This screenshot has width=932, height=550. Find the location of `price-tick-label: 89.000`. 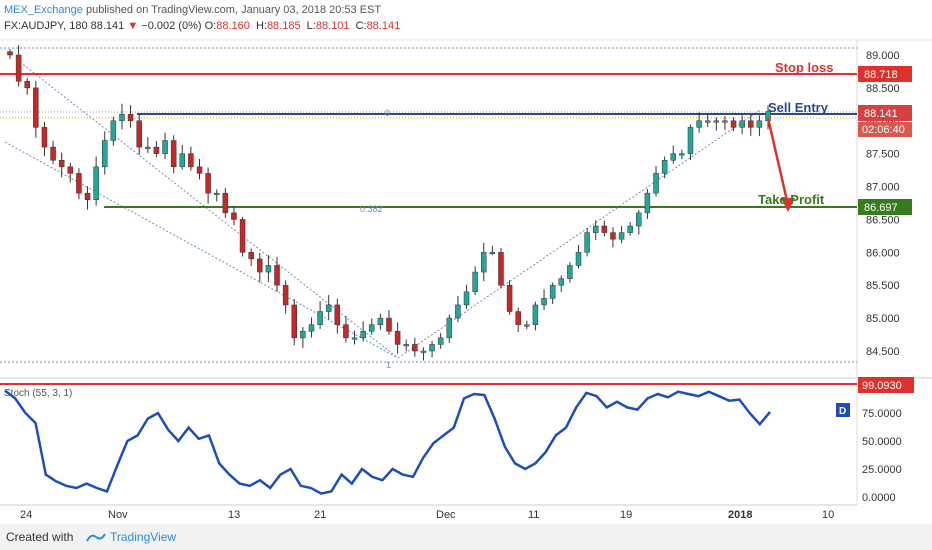

price-tick-label: 89.000 is located at coordinates (883, 56).